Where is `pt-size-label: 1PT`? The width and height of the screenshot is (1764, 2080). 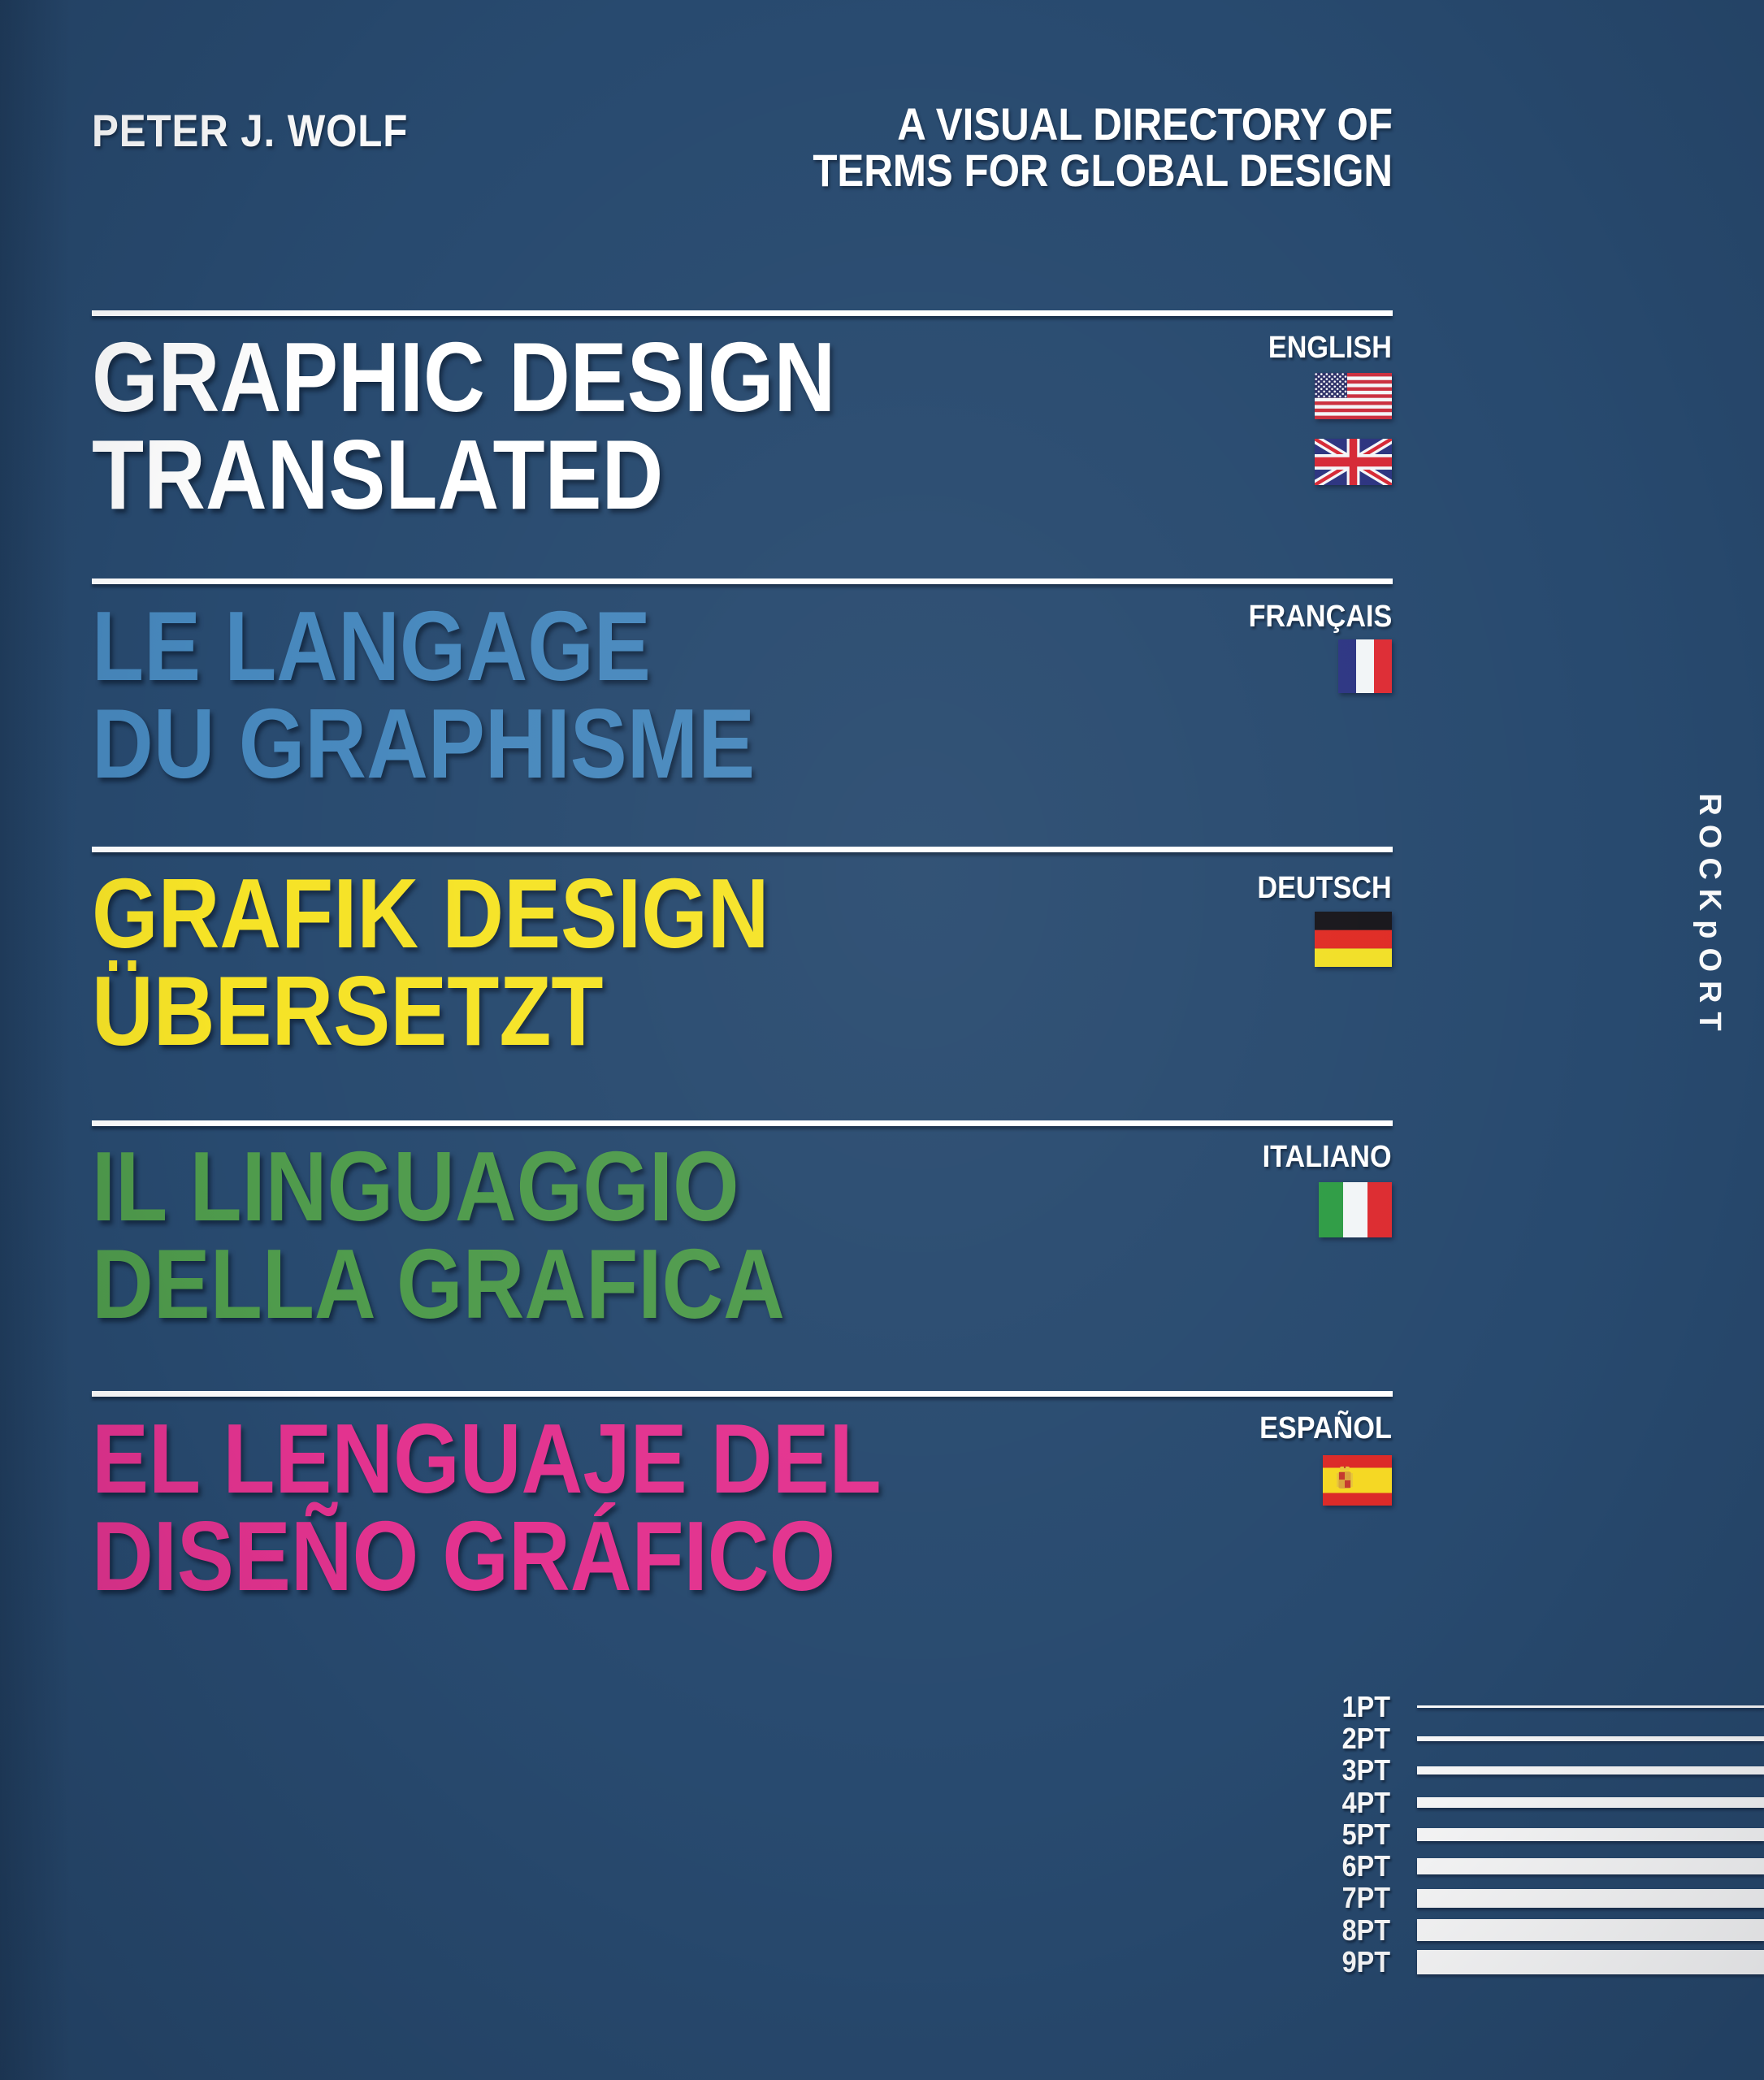
pt-size-label: 1PT is located at coordinates (1365, 1706).